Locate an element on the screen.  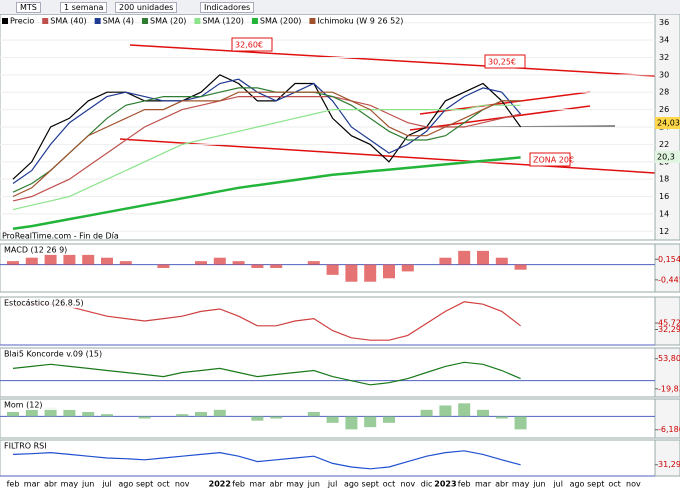
legend-label: SMA (20) is located at coordinates (168, 21).